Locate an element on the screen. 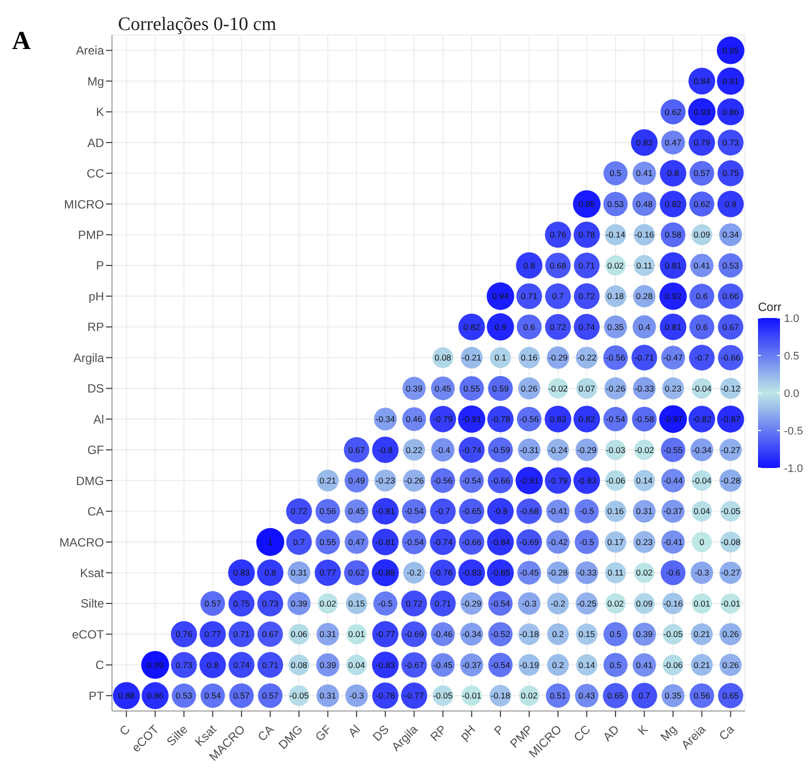 This screenshot has height=781, width=808. y-tick-label: AD is located at coordinates (95, 143).